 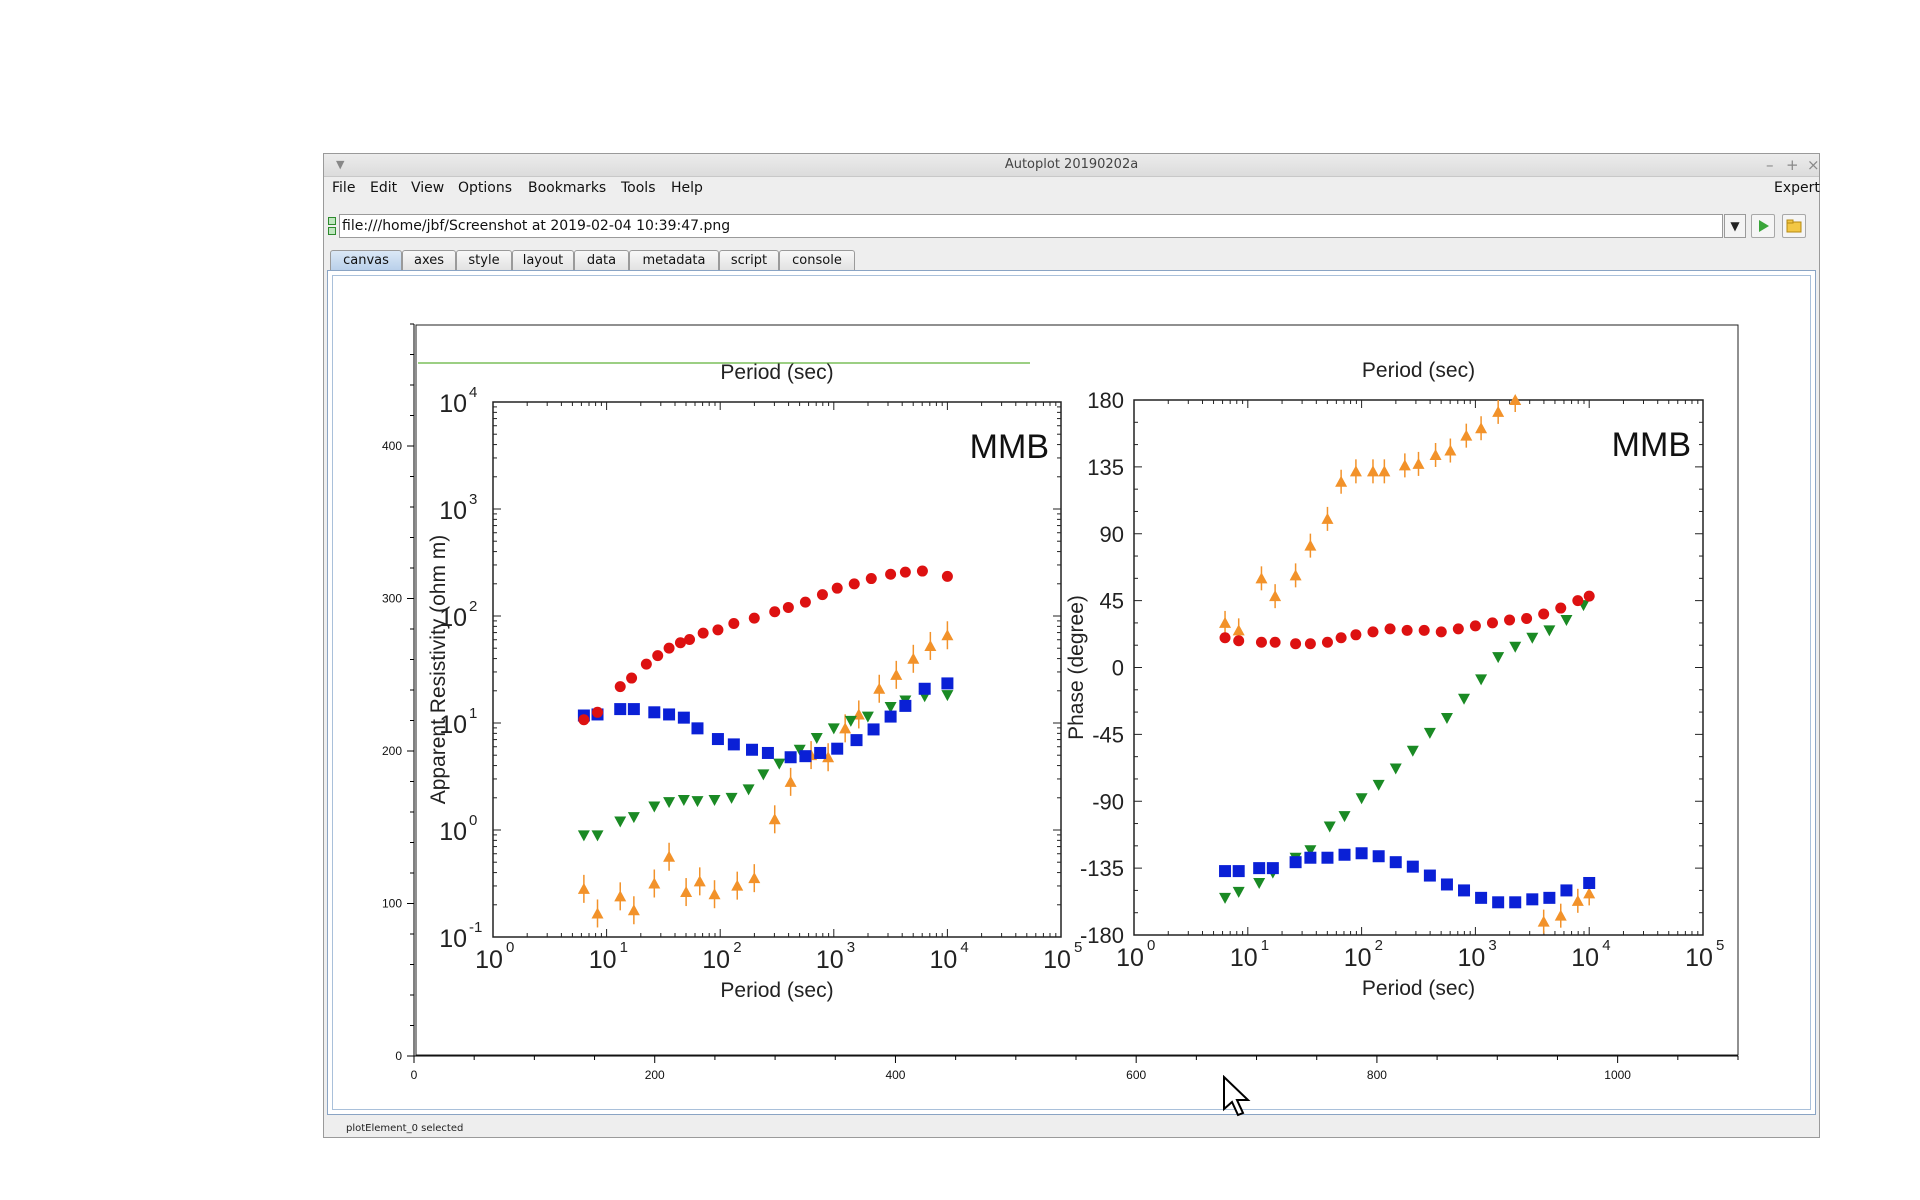 I want to click on menu-edit: Edit, so click(x=384, y=188).